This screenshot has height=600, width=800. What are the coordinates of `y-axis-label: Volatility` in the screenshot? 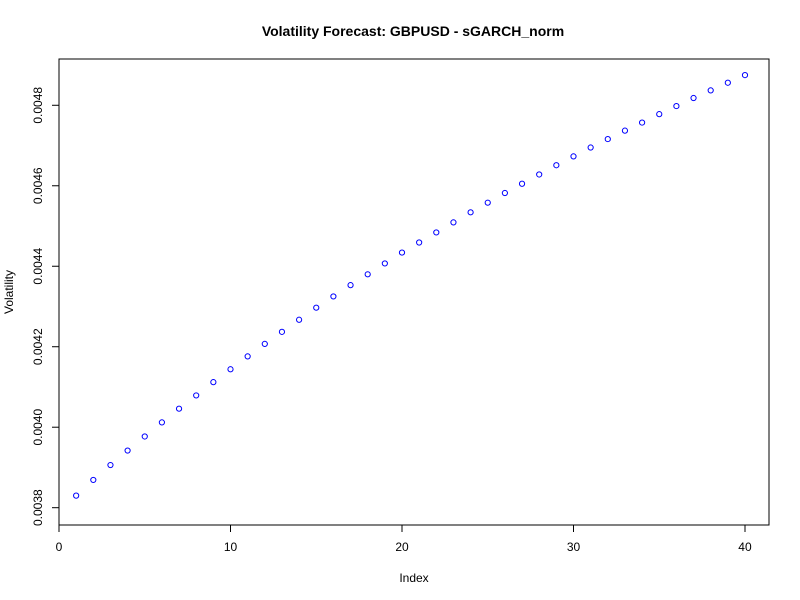 It's located at (9, 292).